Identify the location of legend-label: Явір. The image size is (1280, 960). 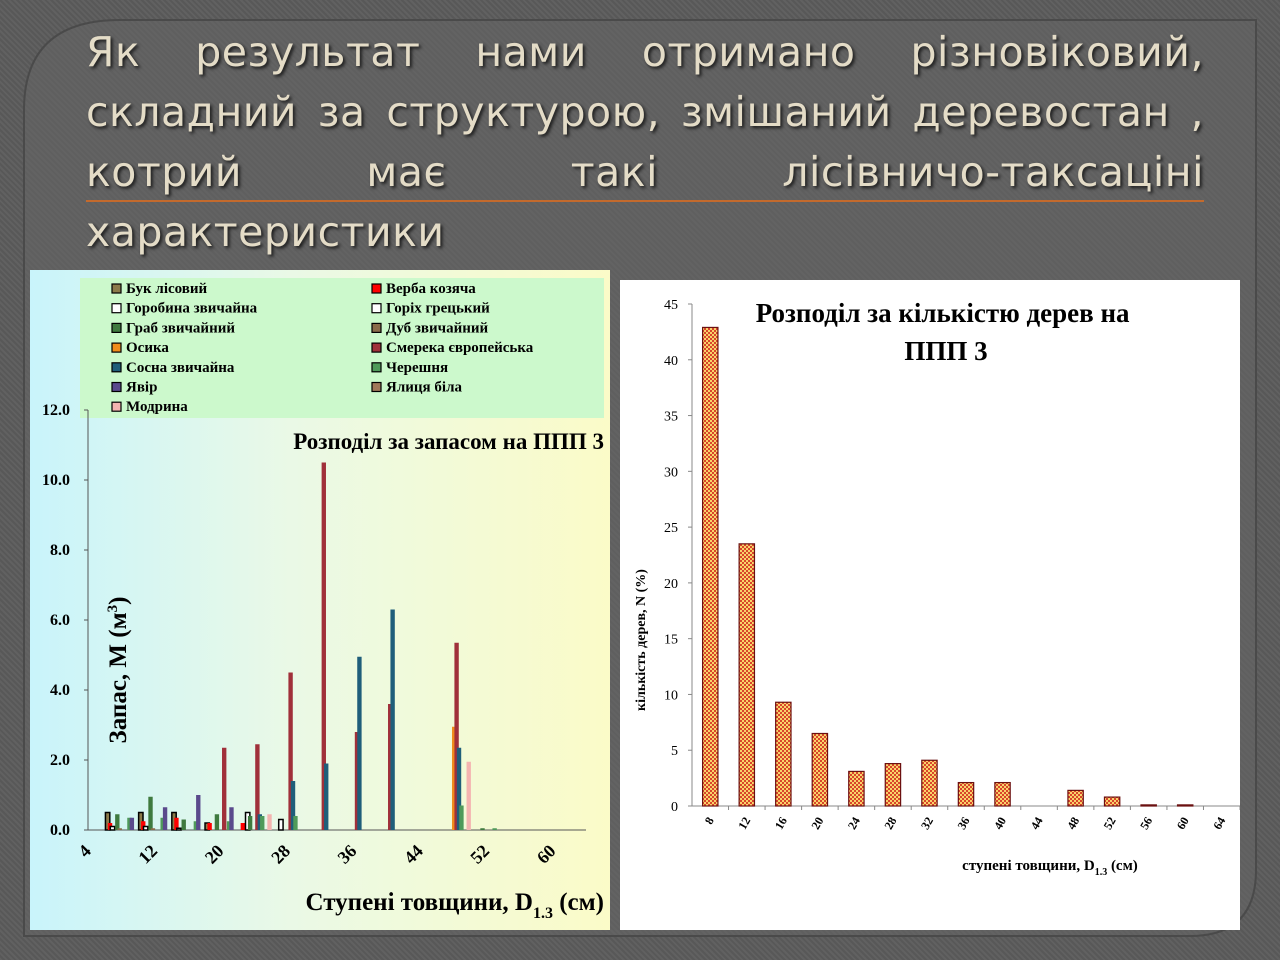
(141, 388).